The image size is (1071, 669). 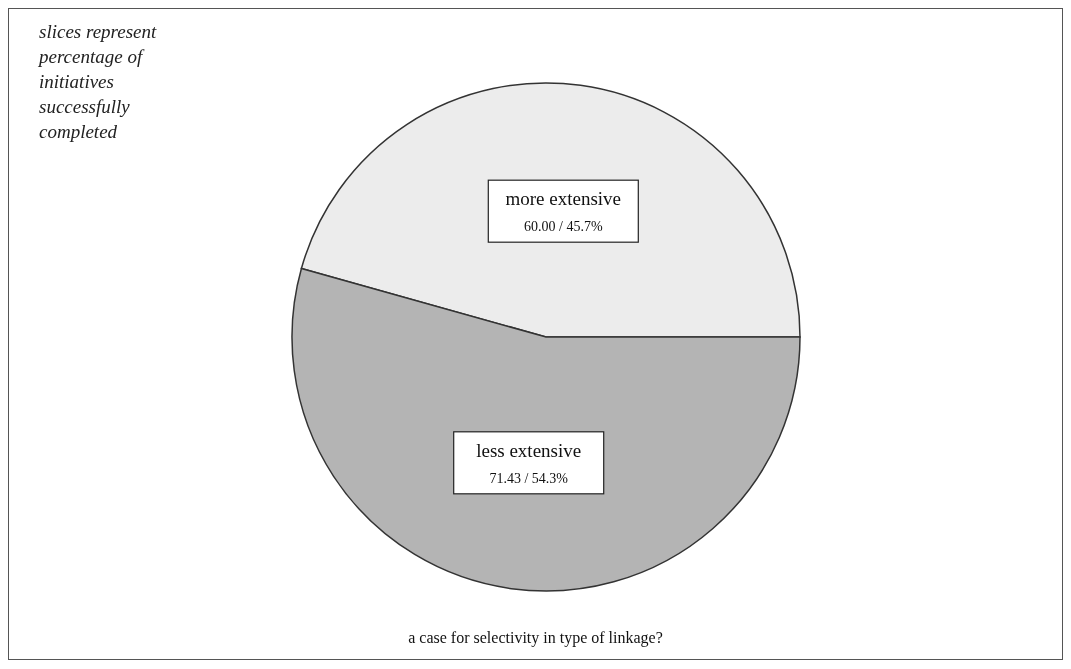 I want to click on data-label: 60.00 / 45.7%, so click(x=563, y=227).